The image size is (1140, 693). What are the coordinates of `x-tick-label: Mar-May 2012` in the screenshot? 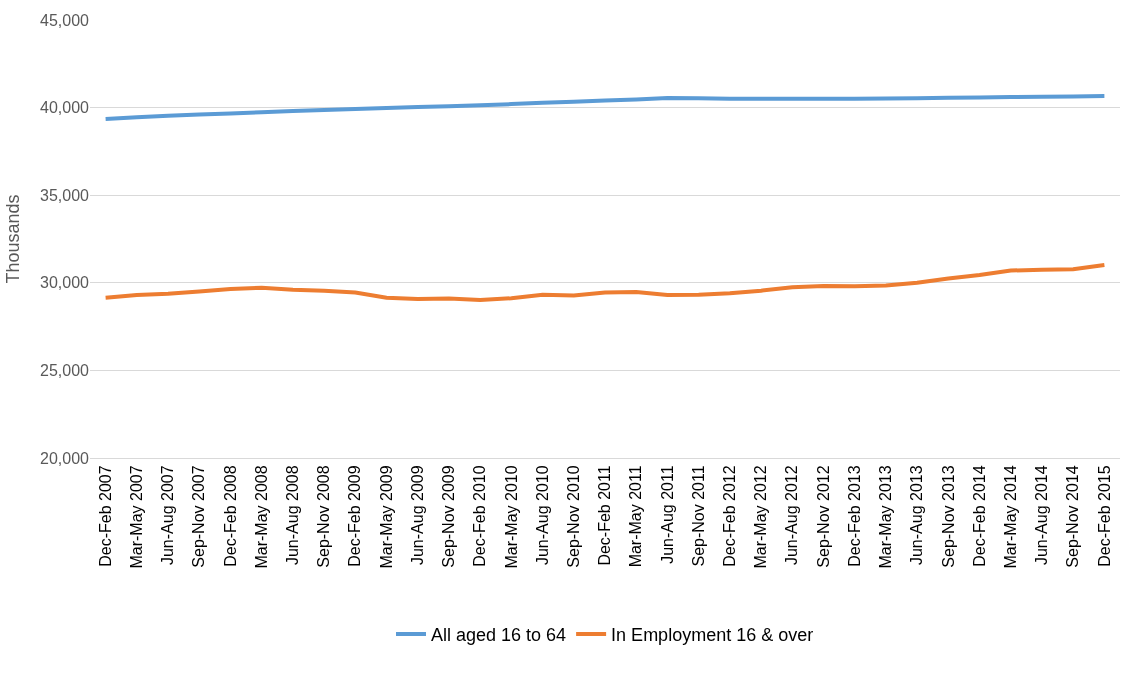 It's located at (761, 517).